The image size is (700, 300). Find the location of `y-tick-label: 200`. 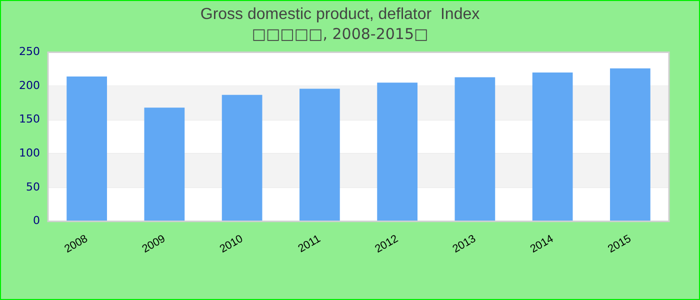

y-tick-label: 200 is located at coordinates (29, 85).